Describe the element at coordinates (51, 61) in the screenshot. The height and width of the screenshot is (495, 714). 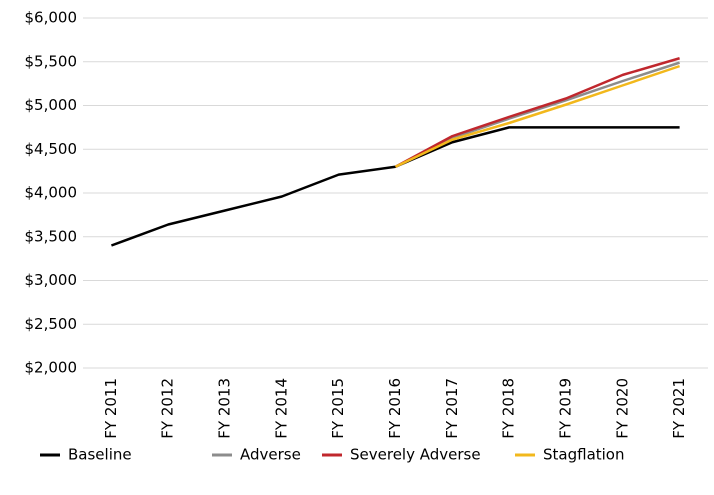
I see `y-tick-label: $5,500` at that location.